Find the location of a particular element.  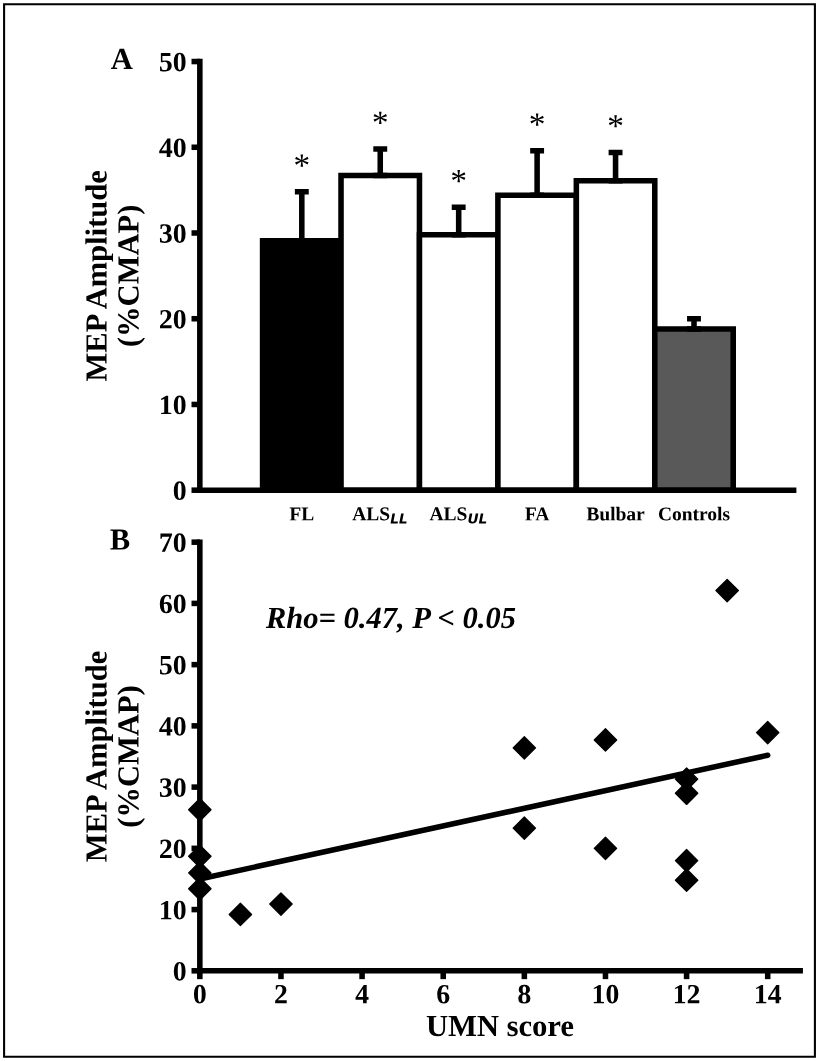

x-tick-label: Bulbar is located at coordinates (615, 513).